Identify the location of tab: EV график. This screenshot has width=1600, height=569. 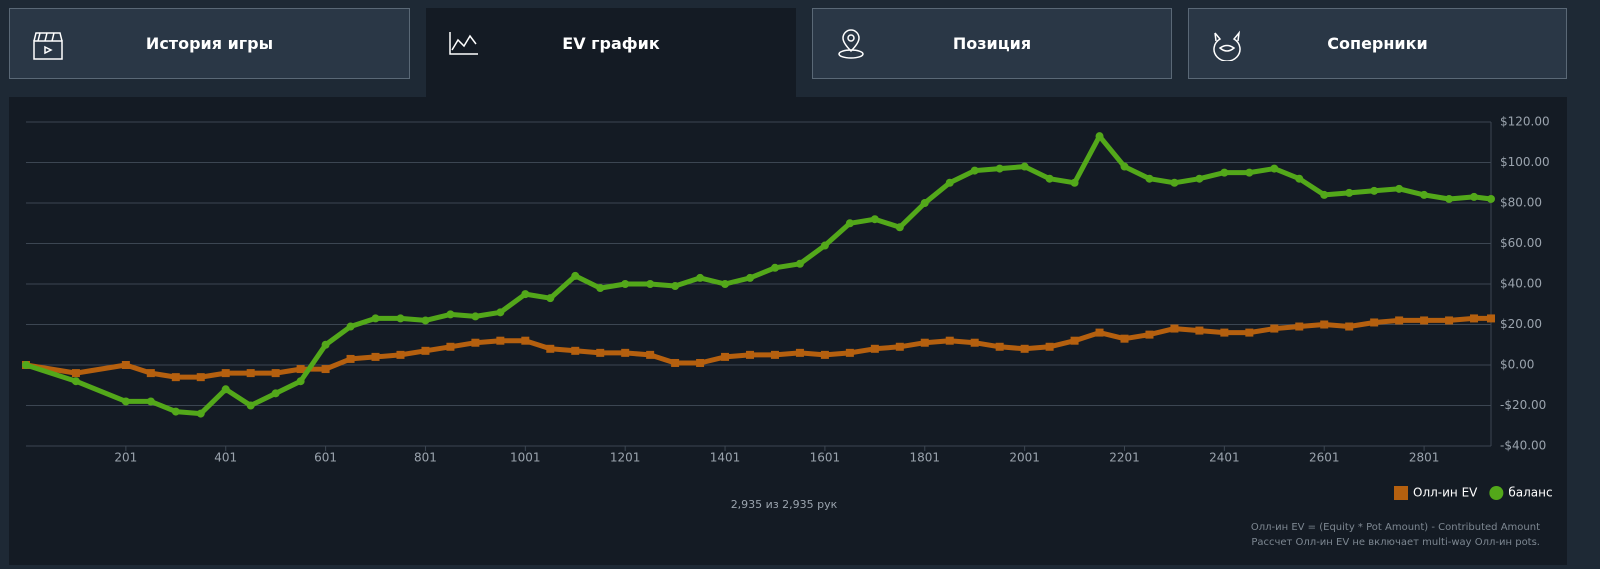
(611, 52).